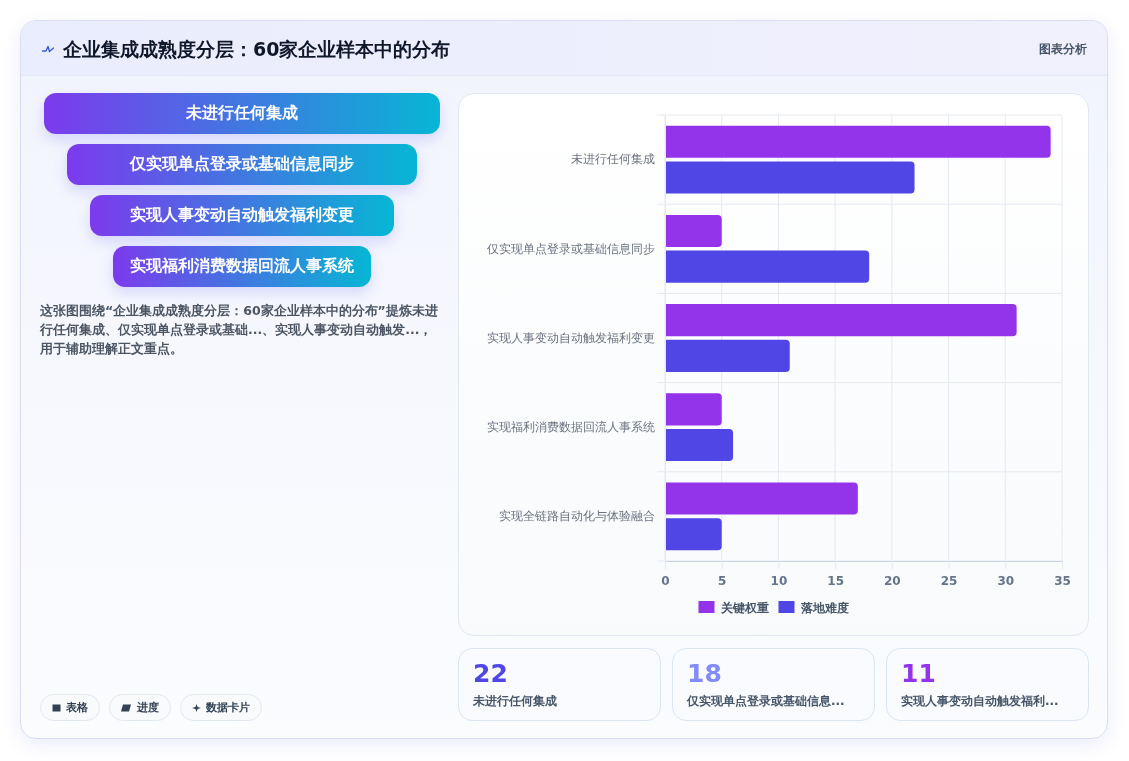 The width and height of the screenshot is (1129, 761). What do you see at coordinates (744, 607) in the screenshot?
I see `legend-label: 关键权重` at bounding box center [744, 607].